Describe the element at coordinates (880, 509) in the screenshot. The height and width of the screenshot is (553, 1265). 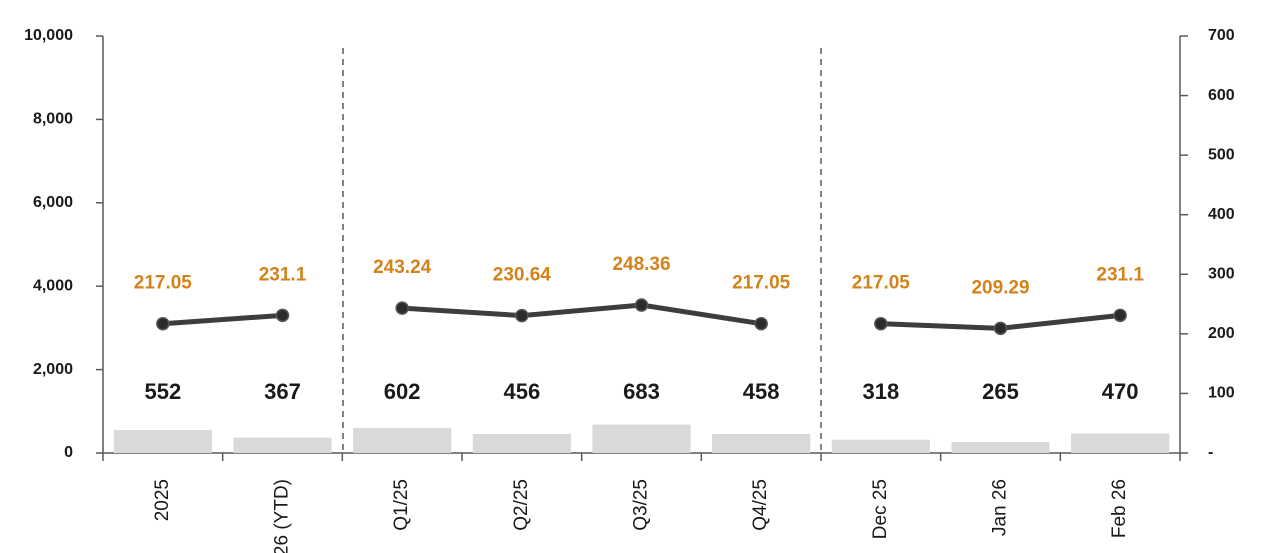
I see `x-tick-label: Dec 25` at that location.